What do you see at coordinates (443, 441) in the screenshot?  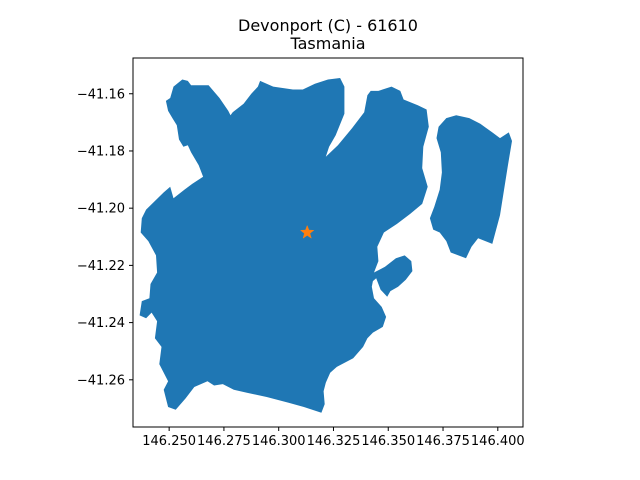 I see `x-tick-label: 146.375` at bounding box center [443, 441].